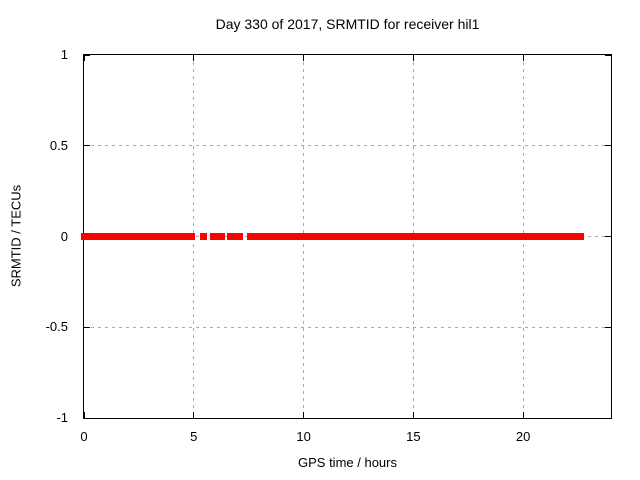 This screenshot has width=640, height=480. What do you see at coordinates (62, 417) in the screenshot?
I see `y-tick-label: -1` at bounding box center [62, 417].